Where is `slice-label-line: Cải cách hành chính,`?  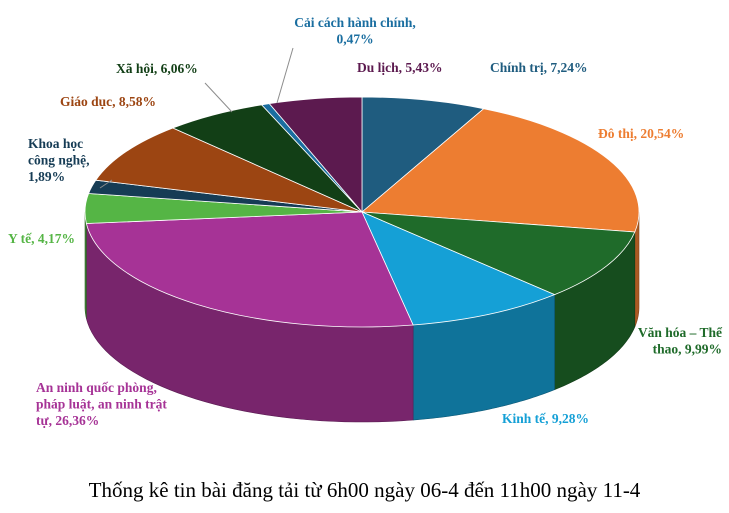 slice-label-line: Cải cách hành chính, is located at coordinates (355, 22).